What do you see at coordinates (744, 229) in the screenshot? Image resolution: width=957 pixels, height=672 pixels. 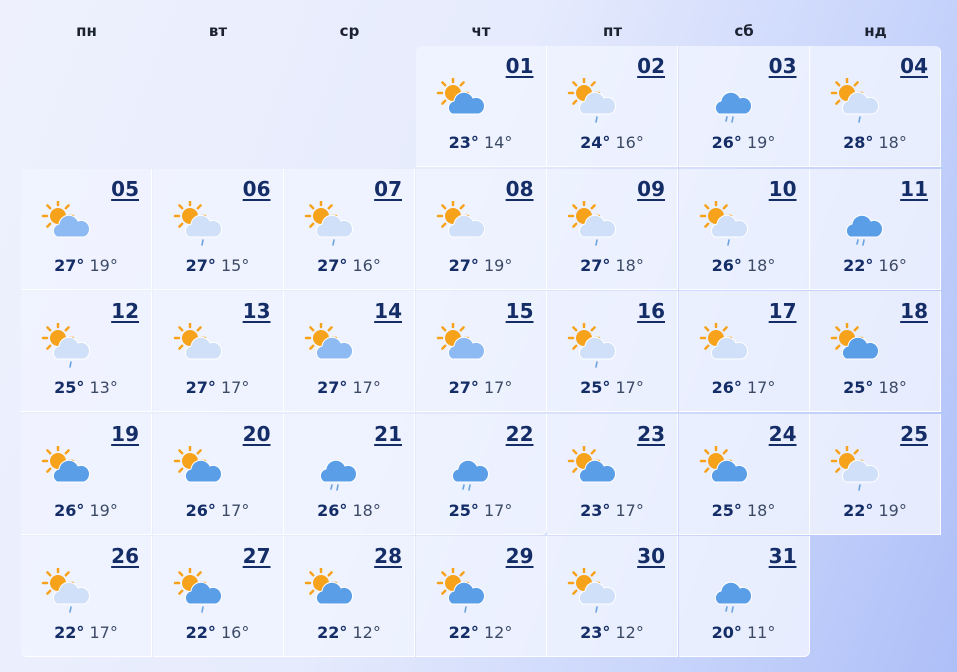 I see `day-cell: 10 26° 18°` at bounding box center [744, 229].